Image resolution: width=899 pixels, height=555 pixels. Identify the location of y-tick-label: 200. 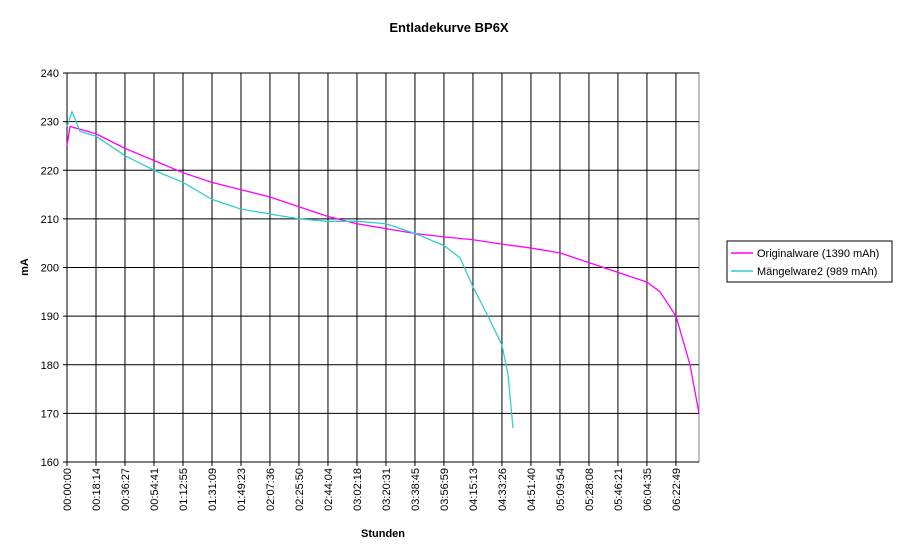
(50, 269).